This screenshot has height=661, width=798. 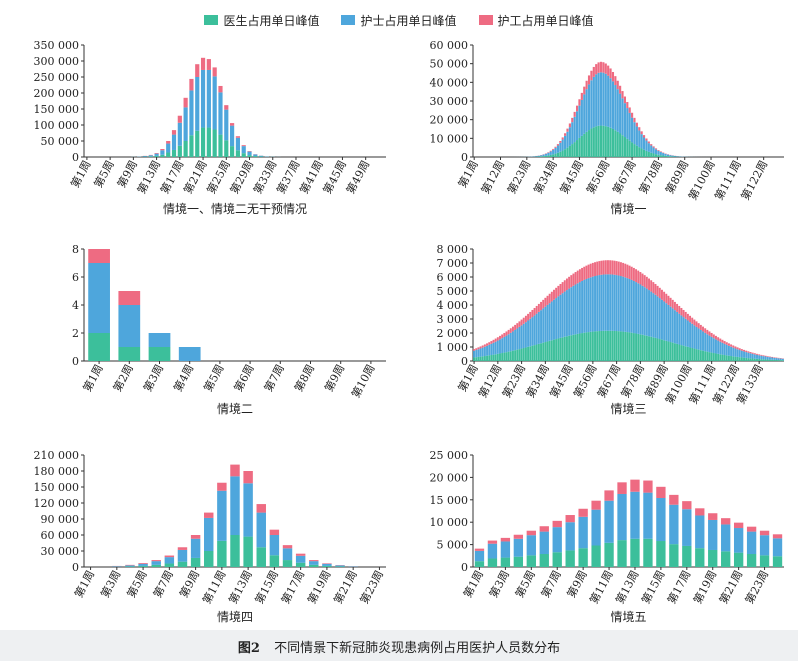 I want to click on y-tick-label: 0, so click(x=464, y=567).